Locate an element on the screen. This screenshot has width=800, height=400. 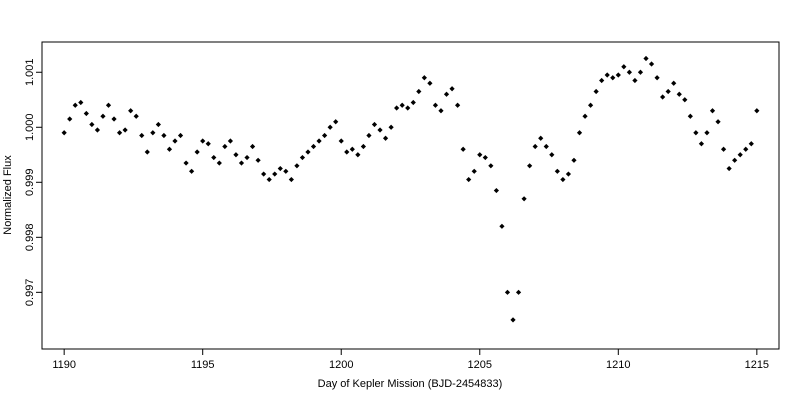
y-tick-label: 0.998 is located at coordinates (30, 238).